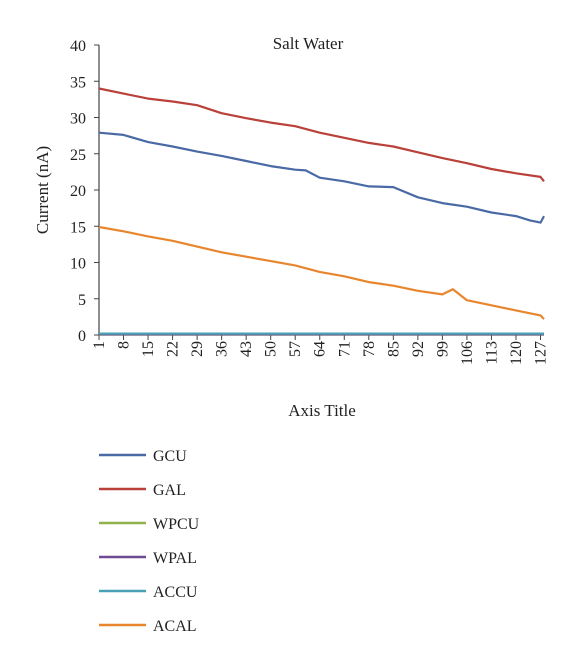 The height and width of the screenshot is (660, 577). What do you see at coordinates (148, 349) in the screenshot?
I see `x-tick-label: 15` at bounding box center [148, 349].